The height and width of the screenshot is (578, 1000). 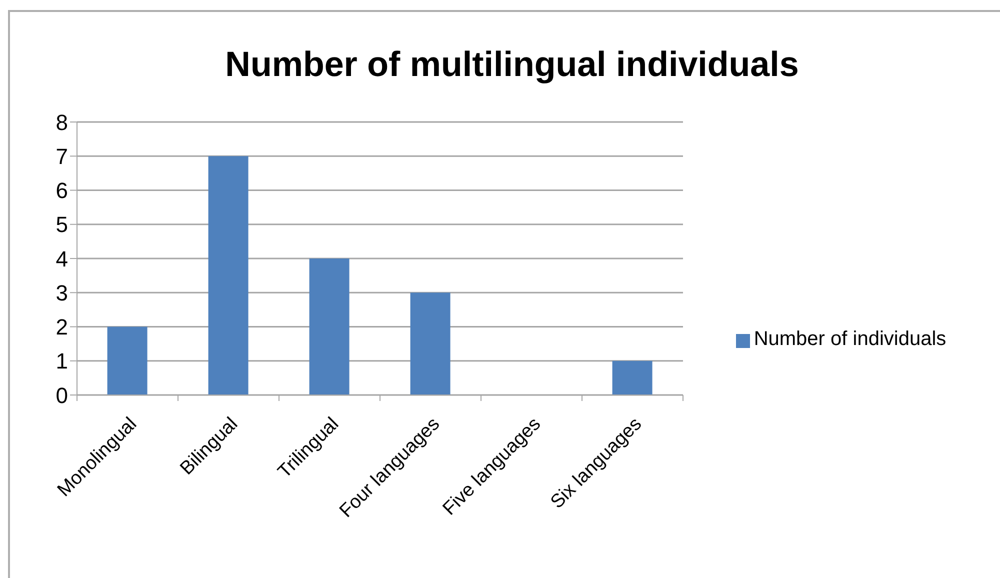 I want to click on y-tick-label: 5, so click(x=62, y=225).